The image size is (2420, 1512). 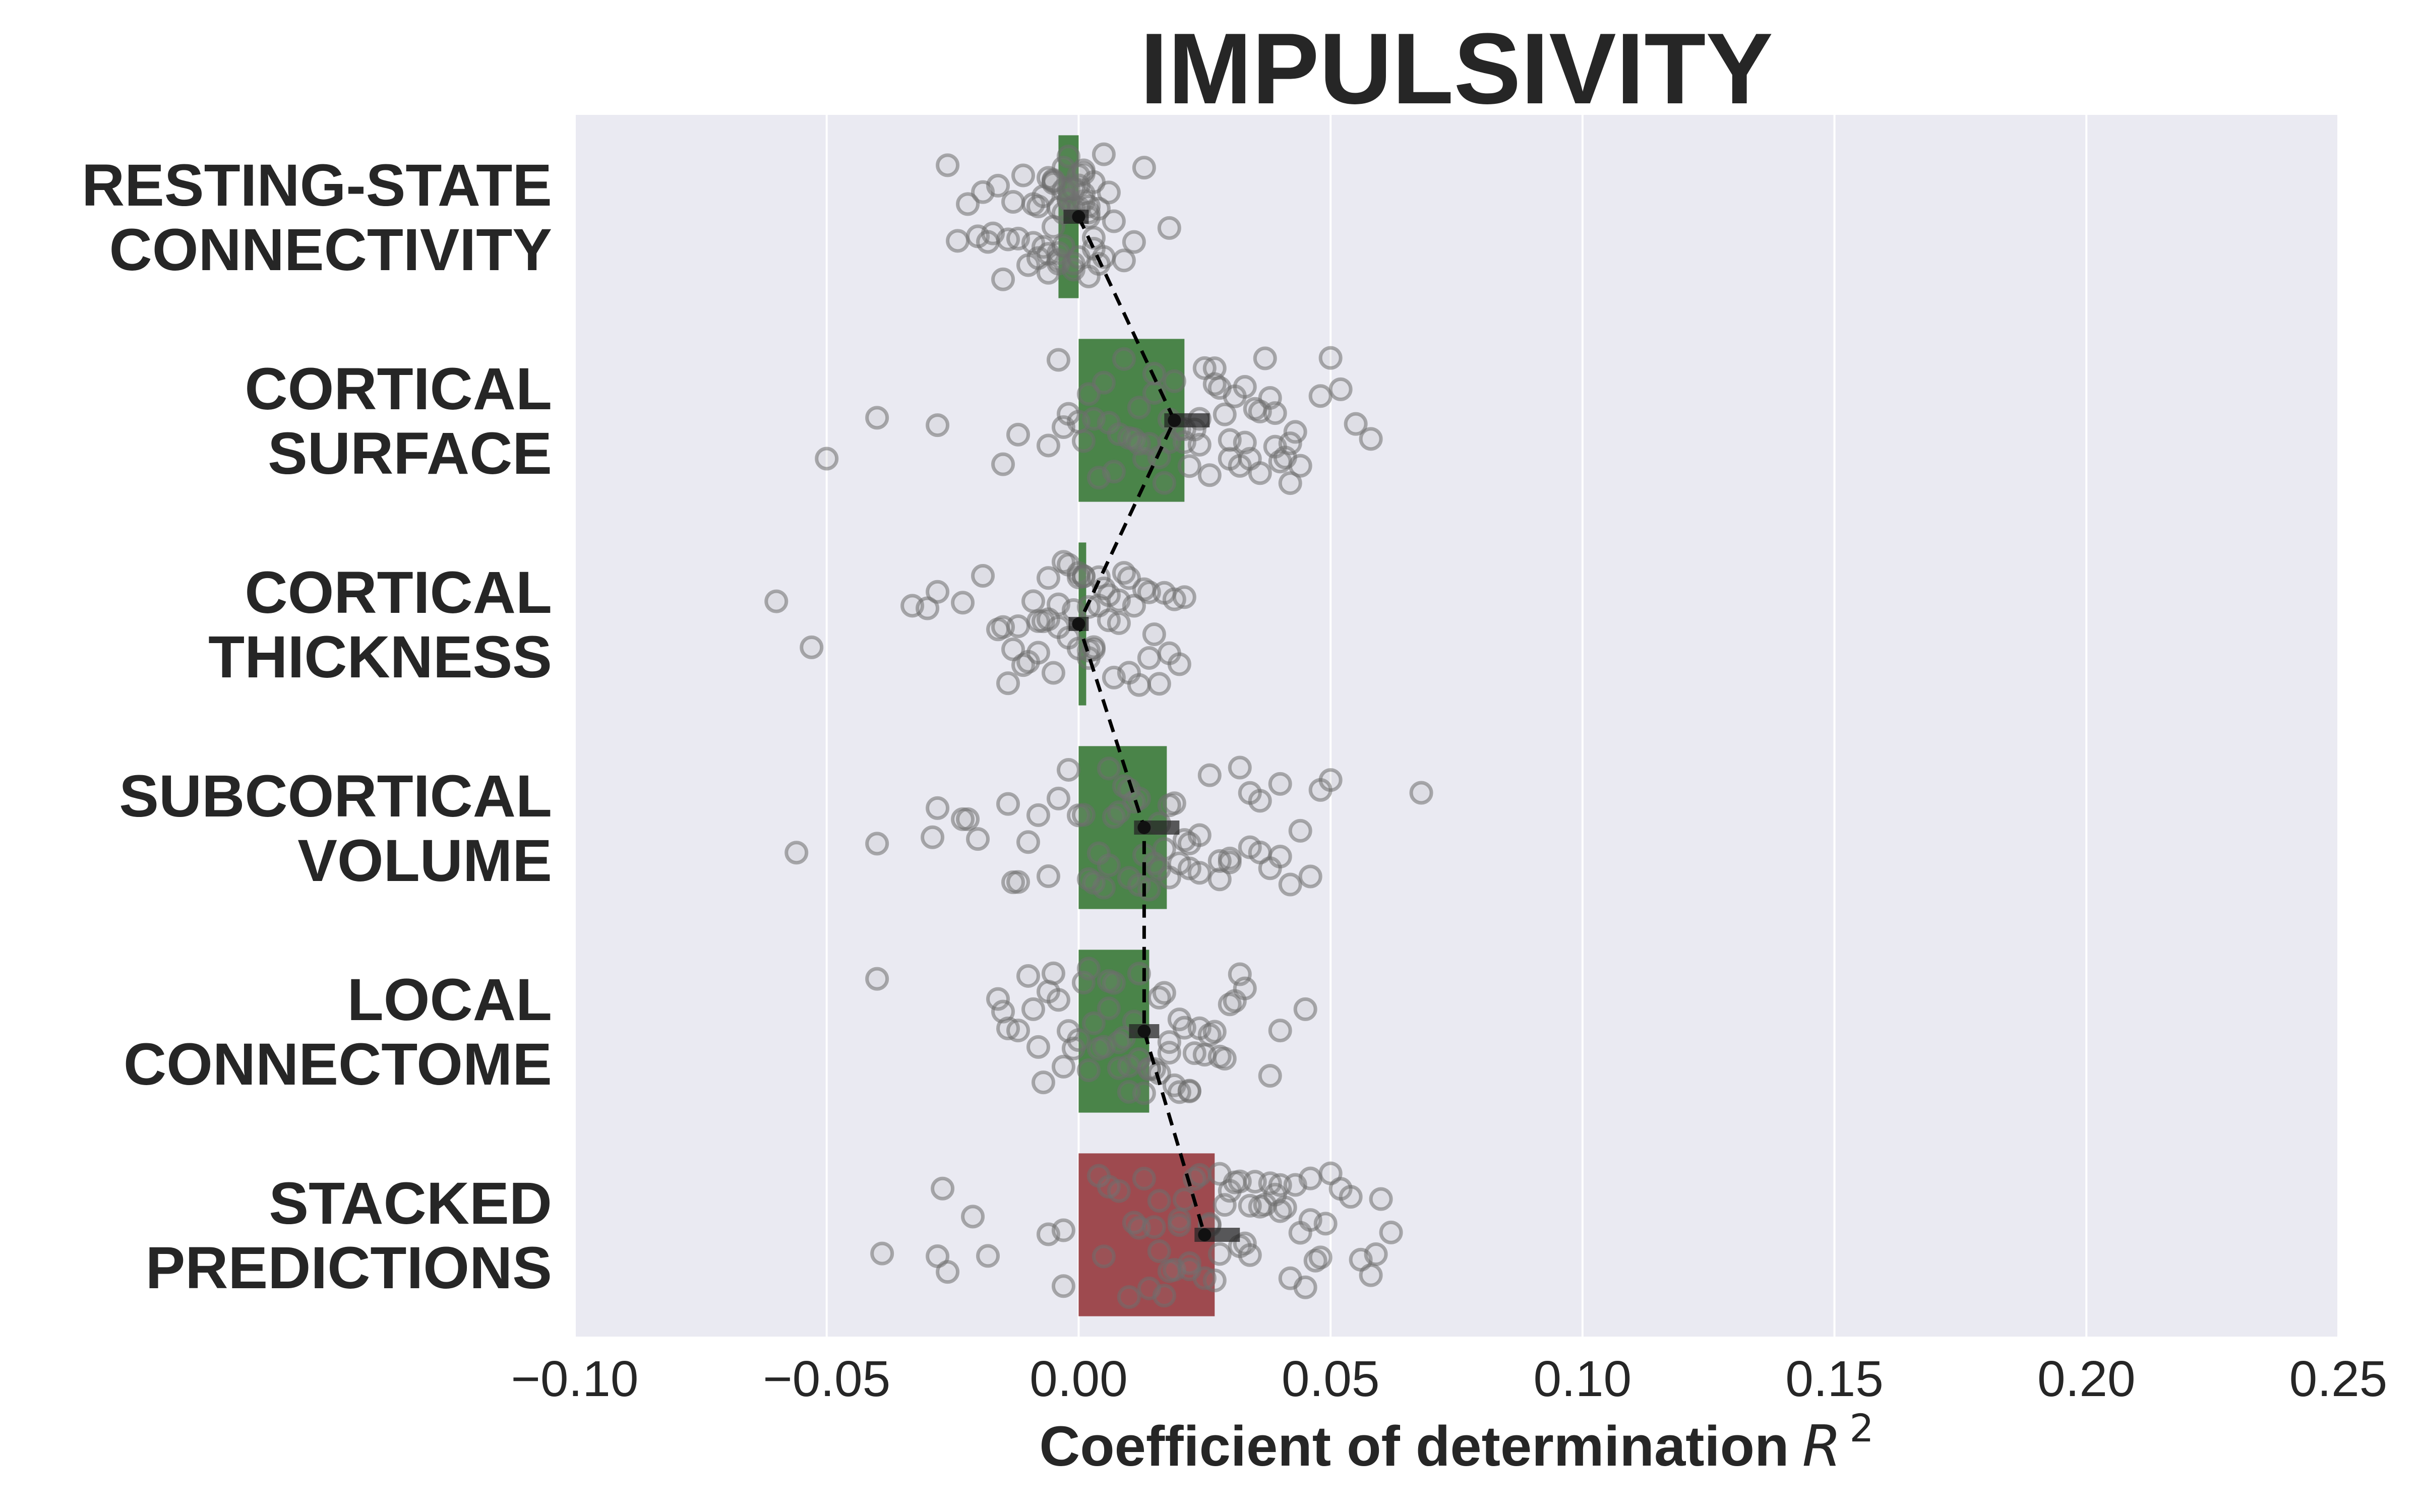 What do you see at coordinates (349, 1236) in the screenshot?
I see `category-label-5: STACKED PREDICTIONS` at bounding box center [349, 1236].